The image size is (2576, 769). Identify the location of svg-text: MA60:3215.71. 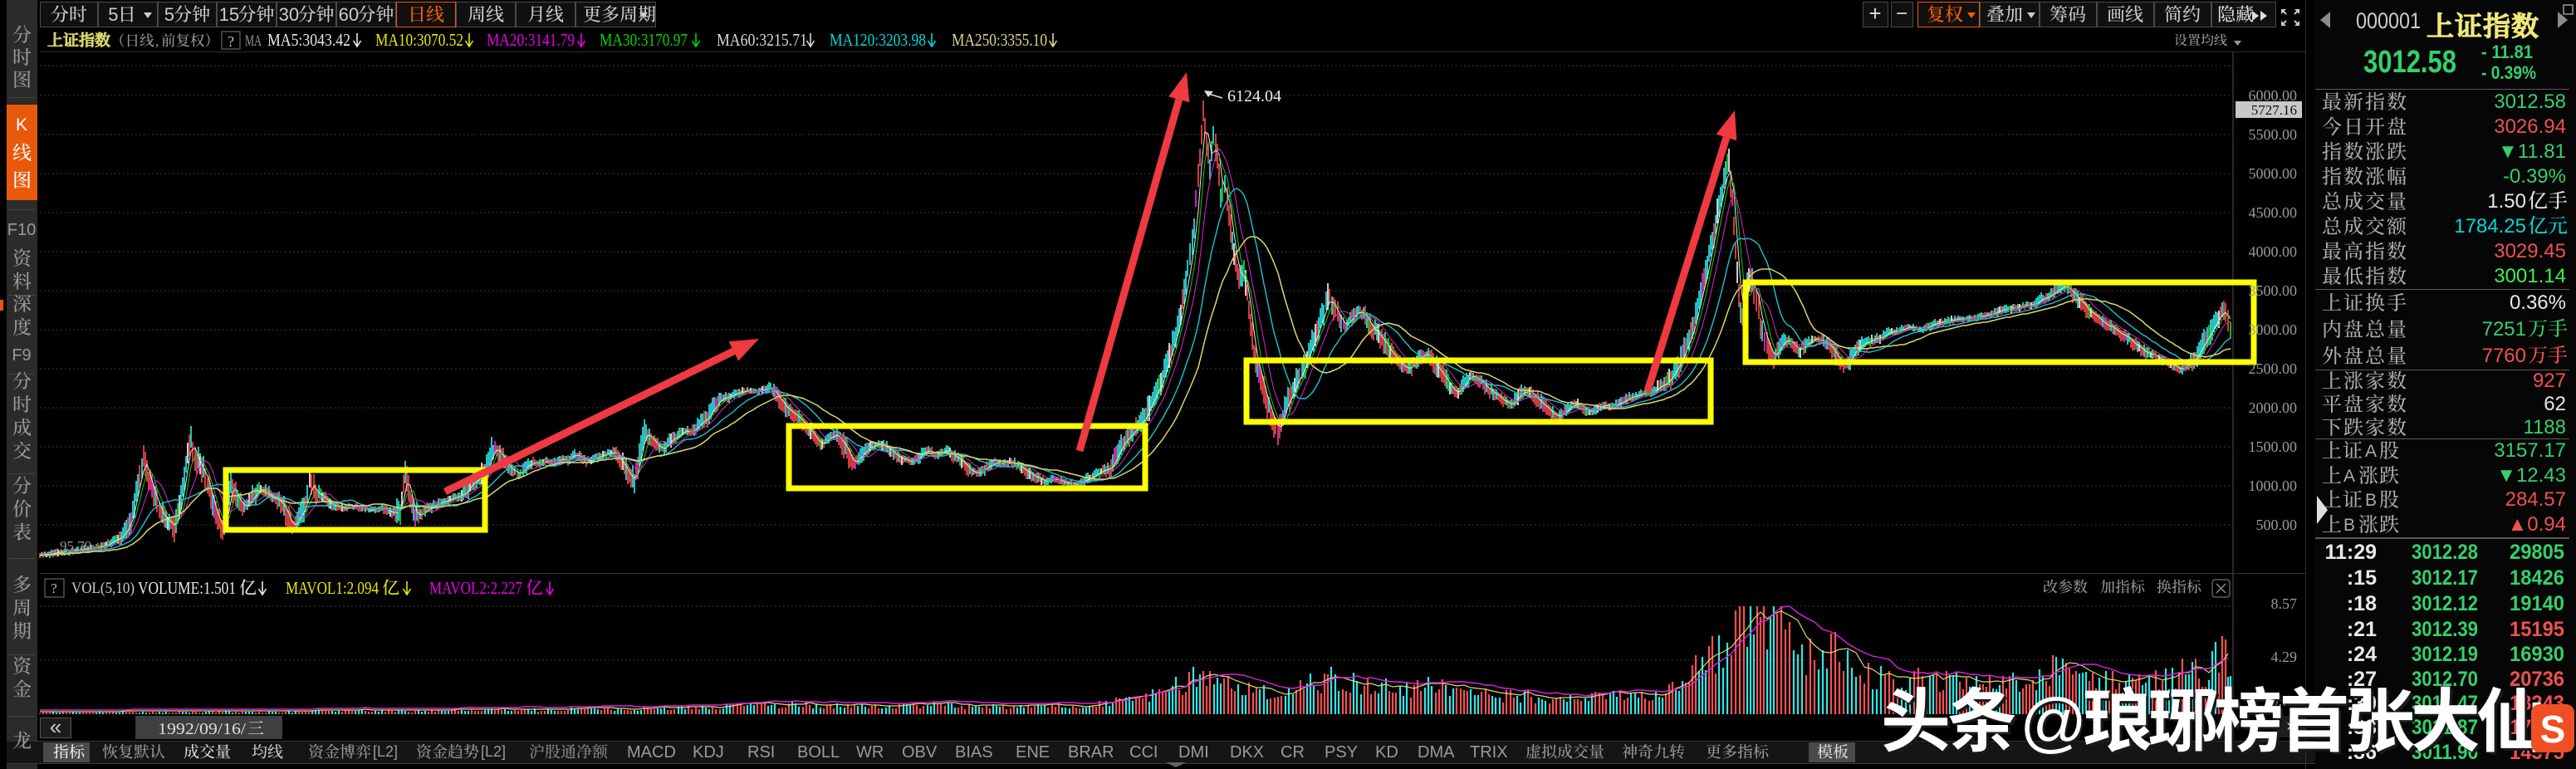
(762, 40).